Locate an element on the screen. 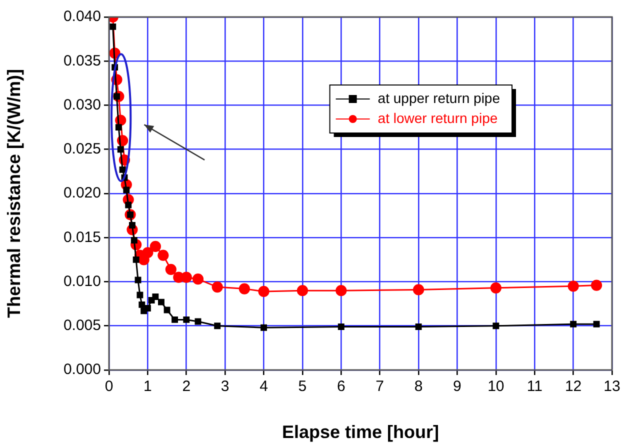  x-tick-label: 8 is located at coordinates (418, 387).